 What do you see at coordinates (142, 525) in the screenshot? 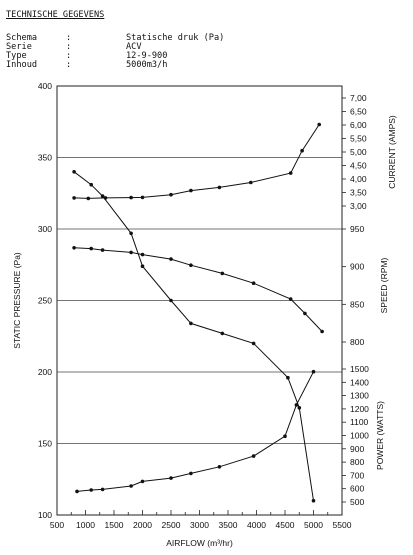
I see `x-tick-label: 2000` at bounding box center [142, 525].